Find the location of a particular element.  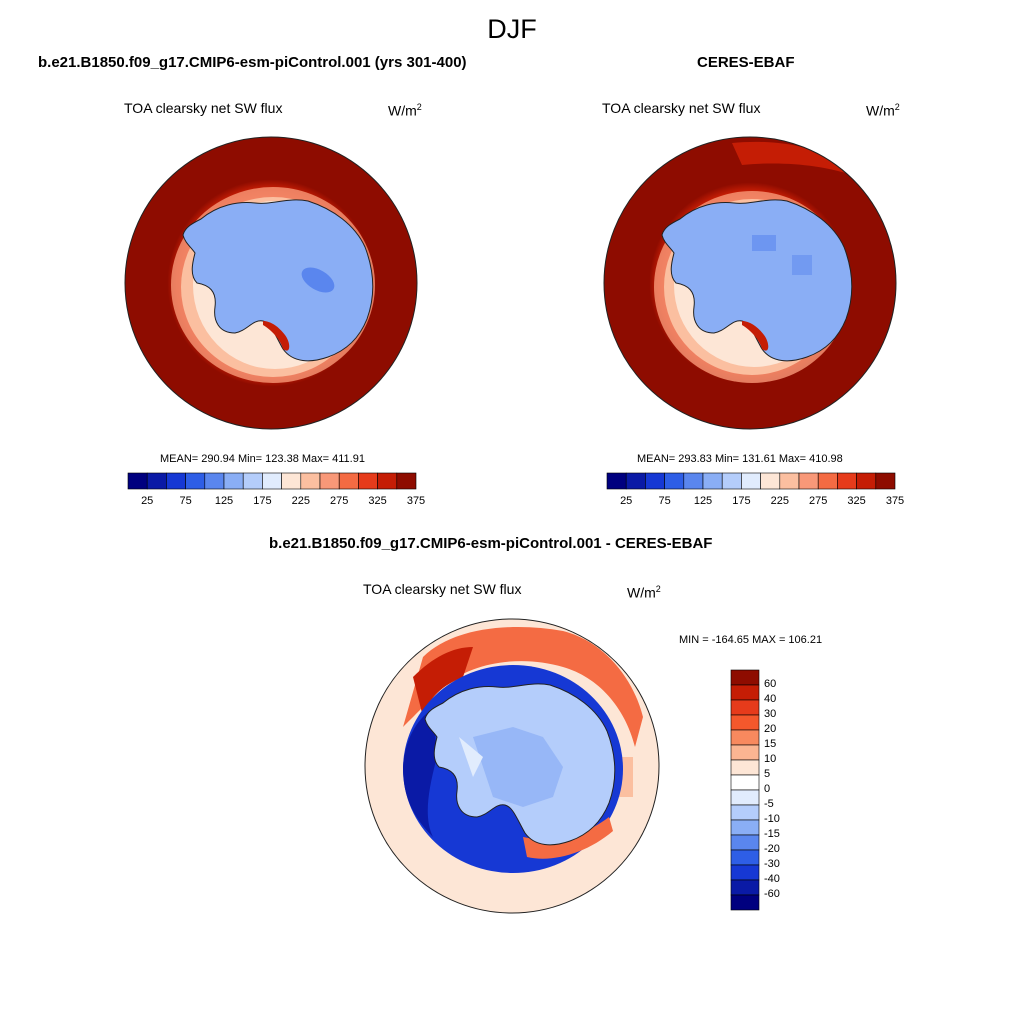

colorbar-tick-label: 15 is located at coordinates (770, 744).